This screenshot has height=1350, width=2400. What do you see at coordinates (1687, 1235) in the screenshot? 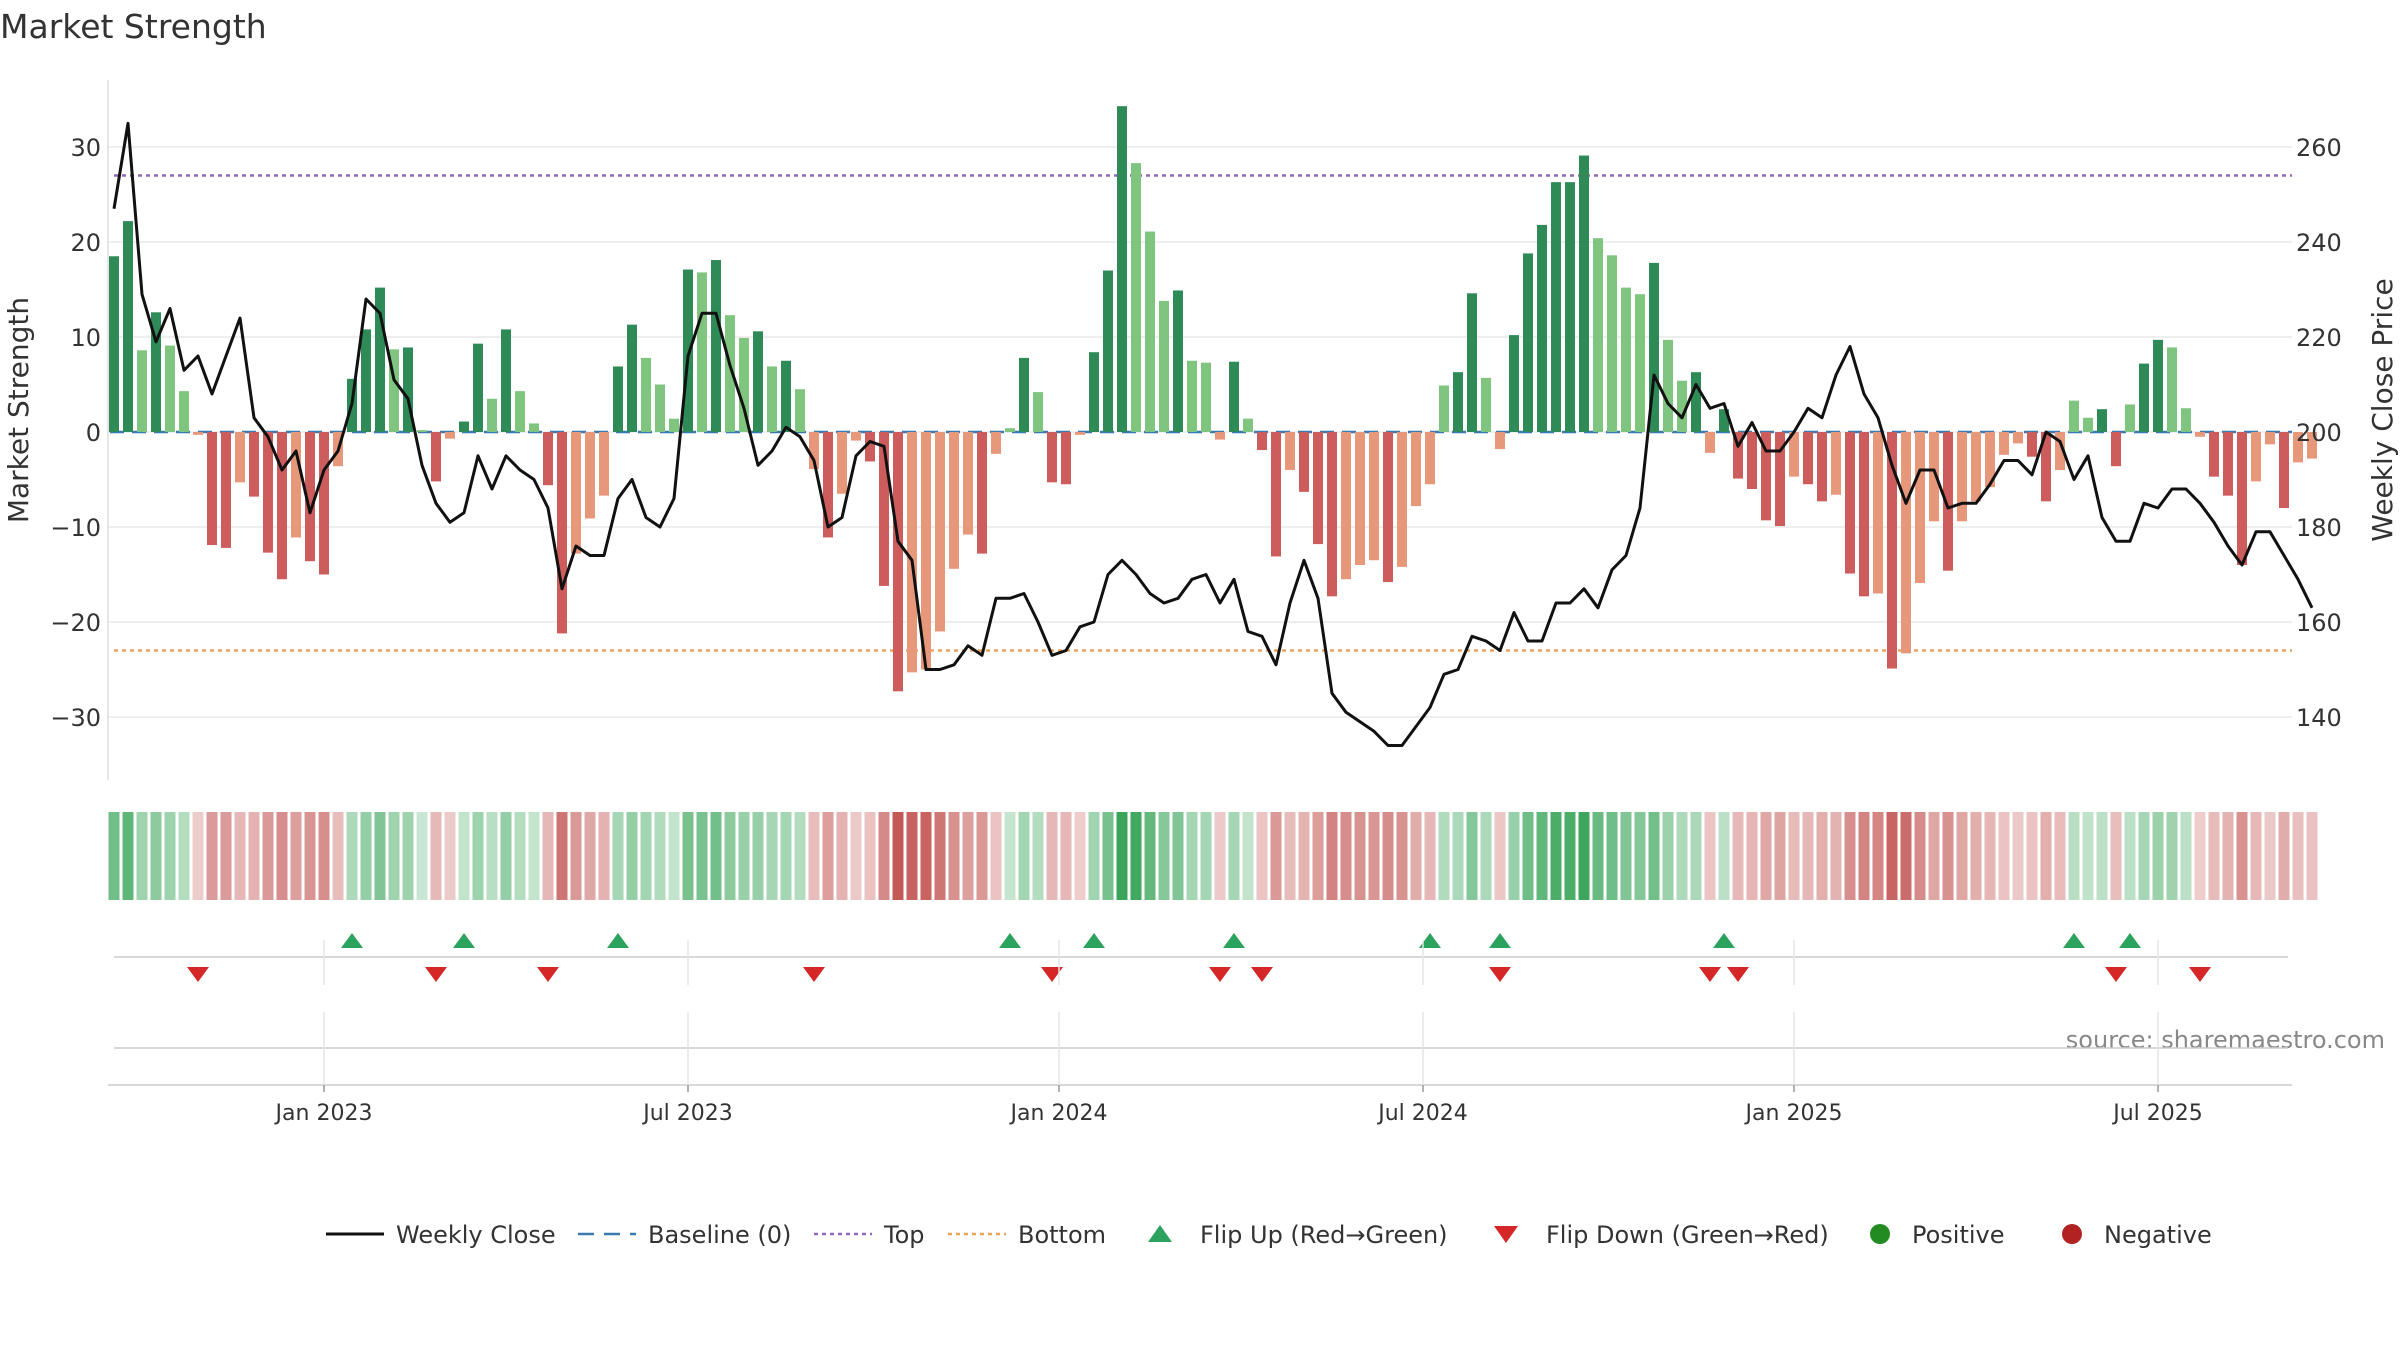
I see `legend-label: Flip Down (Green→Red)` at bounding box center [1687, 1235].